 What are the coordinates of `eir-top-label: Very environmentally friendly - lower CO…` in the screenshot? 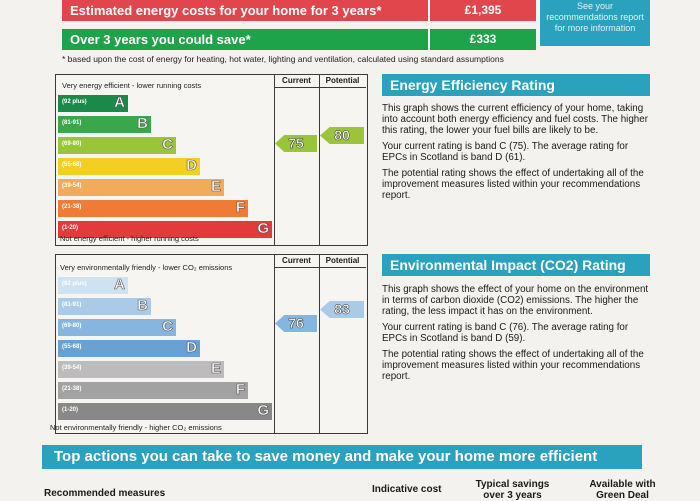 It's located at (146, 267).